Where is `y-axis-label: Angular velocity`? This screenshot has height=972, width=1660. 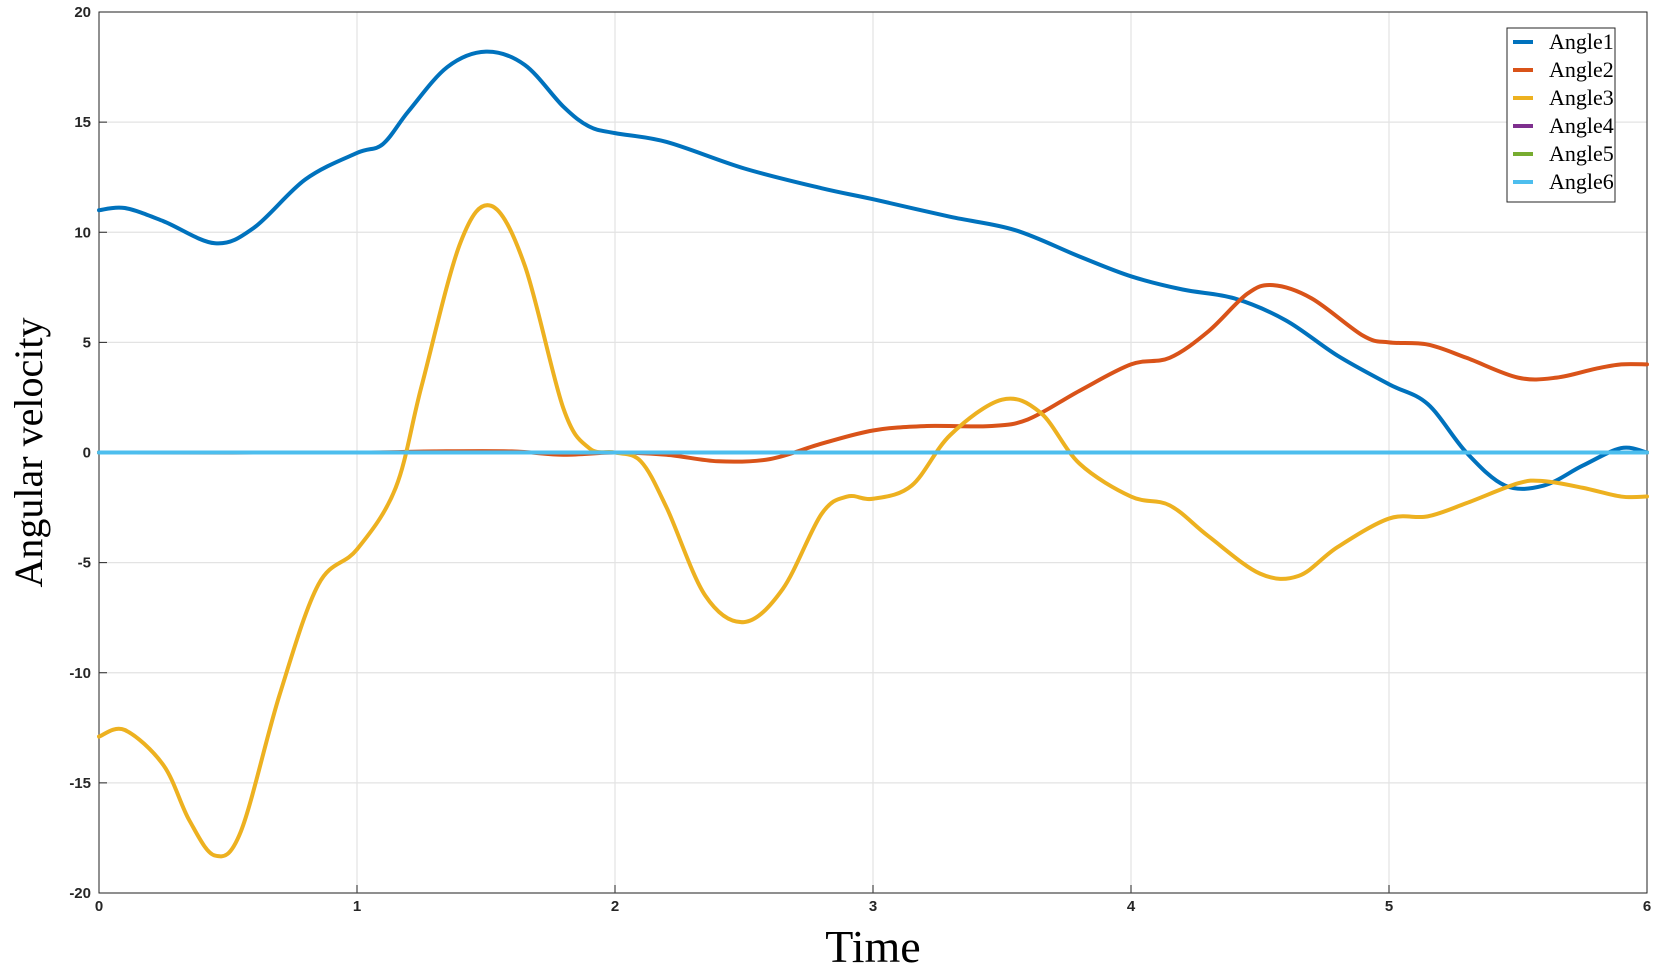
y-axis-label: Angular velocity is located at coordinates (28, 453).